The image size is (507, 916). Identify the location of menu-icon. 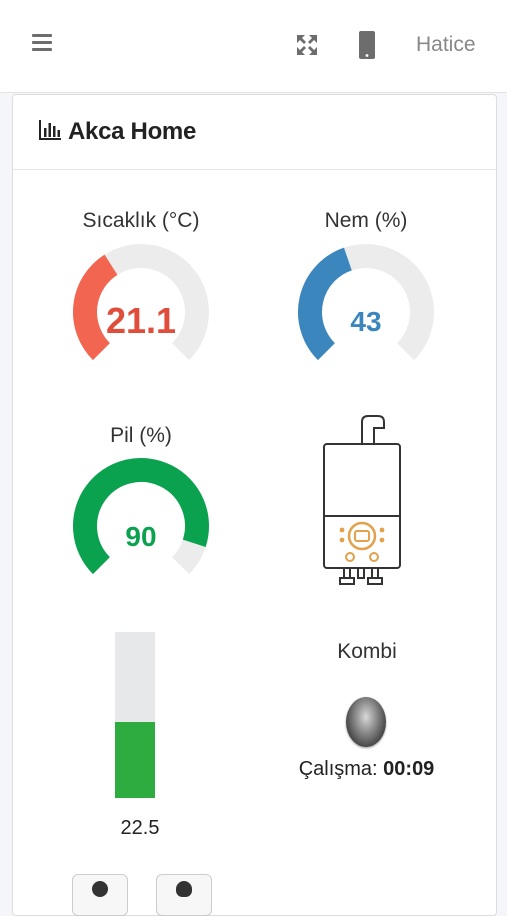
(43, 43).